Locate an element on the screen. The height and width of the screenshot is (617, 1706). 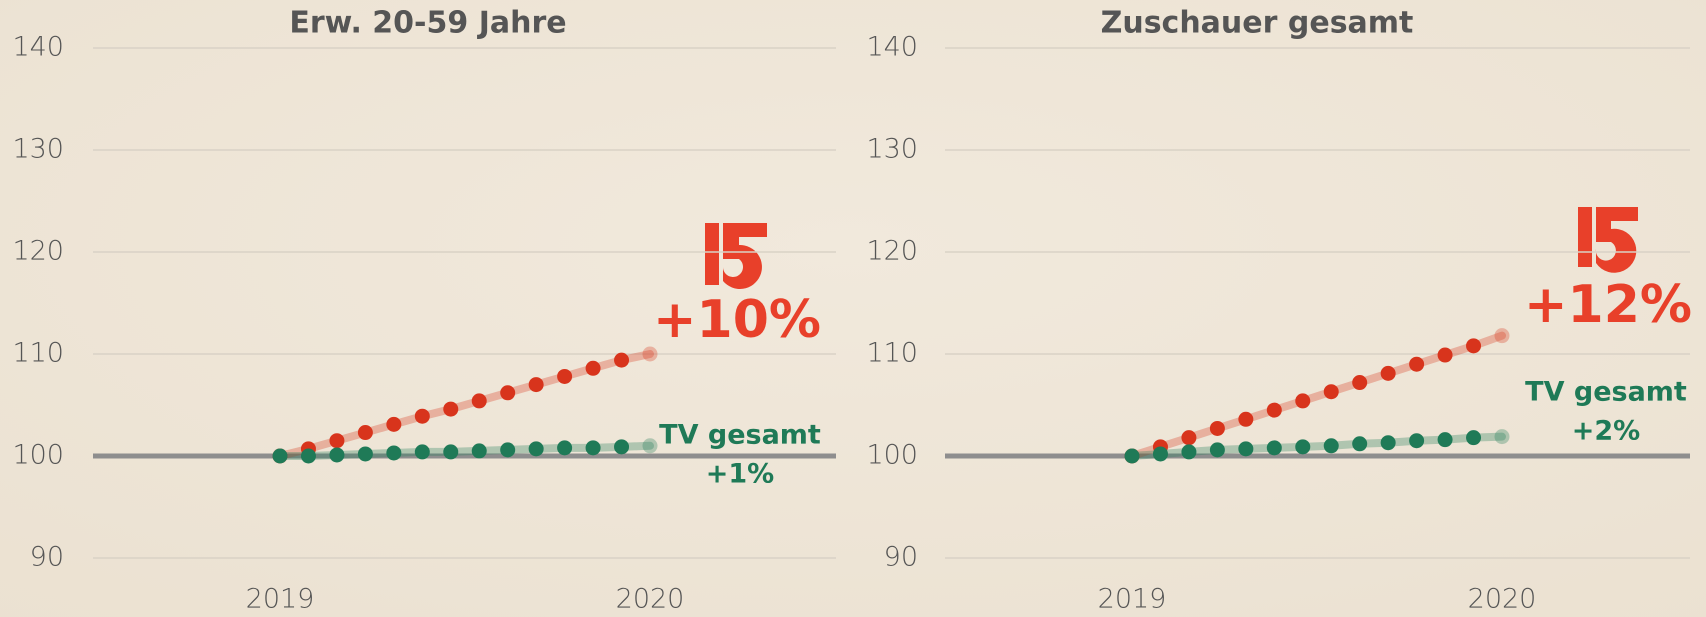
annotation: +2% is located at coordinates (1606, 431).